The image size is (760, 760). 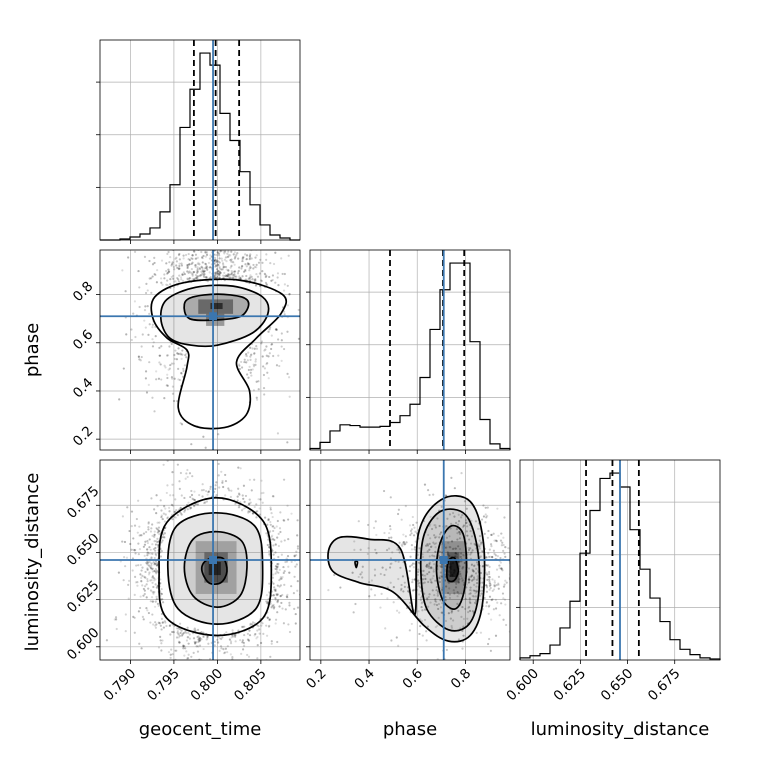 What do you see at coordinates (32, 562) in the screenshot?
I see `ylabel-luminosity-distance: luminosity_distance` at bounding box center [32, 562].